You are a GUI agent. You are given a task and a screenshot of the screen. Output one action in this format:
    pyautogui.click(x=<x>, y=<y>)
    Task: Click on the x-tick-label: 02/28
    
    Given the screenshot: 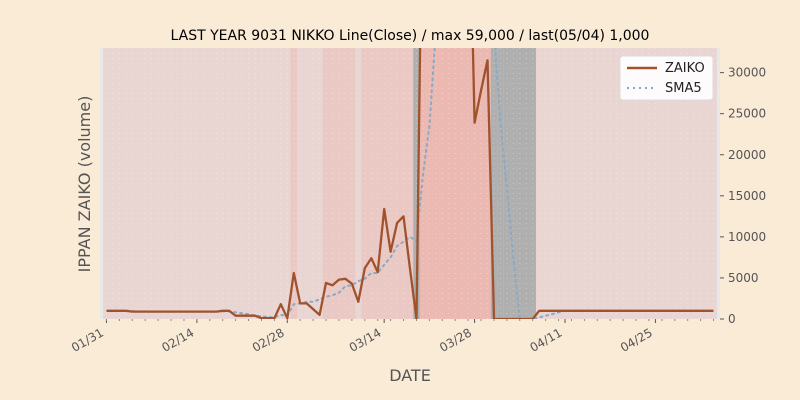 What is the action you would take?
    pyautogui.click(x=268, y=339)
    